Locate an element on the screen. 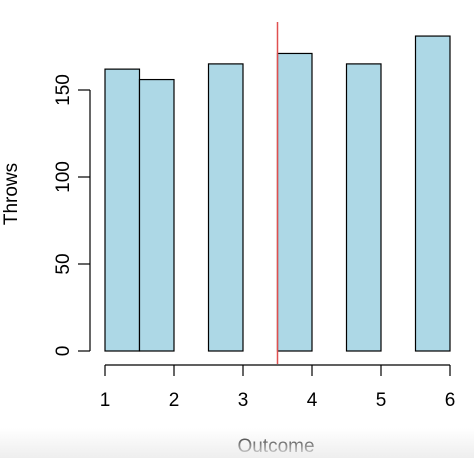 This screenshot has width=474, height=458. y-axis: 0 50 100 150 is located at coordinates (72, 215).